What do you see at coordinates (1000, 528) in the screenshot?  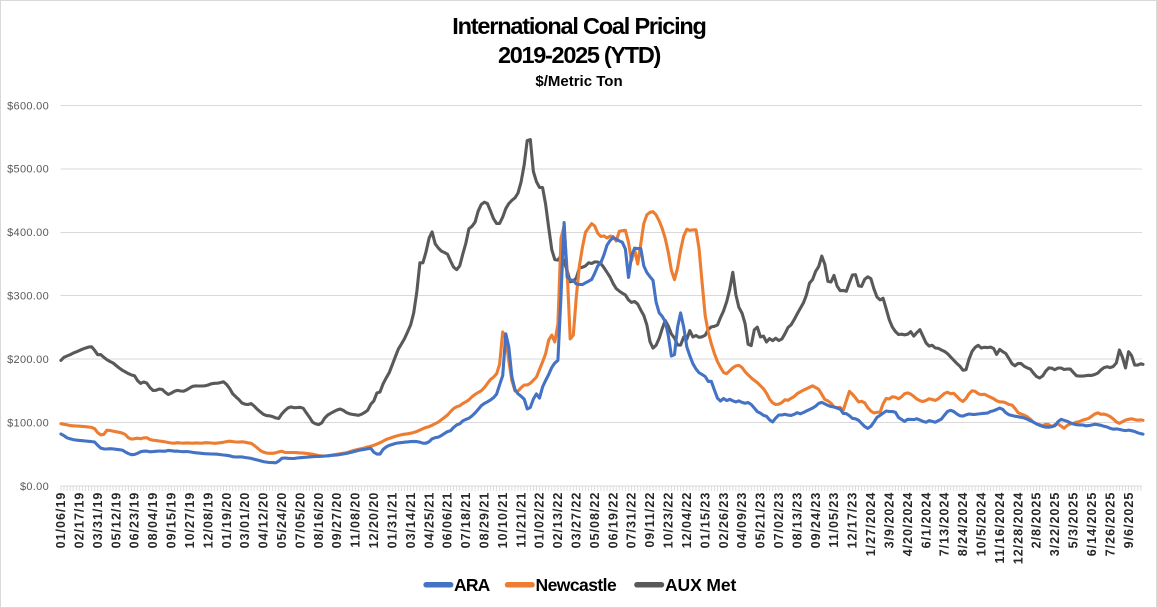 I see `svg-text: 11/16/2024` at bounding box center [1000, 528].